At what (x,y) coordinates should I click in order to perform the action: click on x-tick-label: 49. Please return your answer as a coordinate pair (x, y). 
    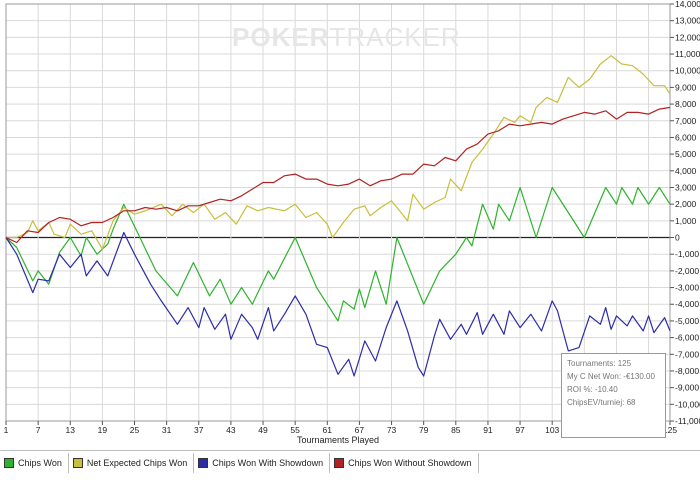
    Looking at the image, I should click on (263, 430).